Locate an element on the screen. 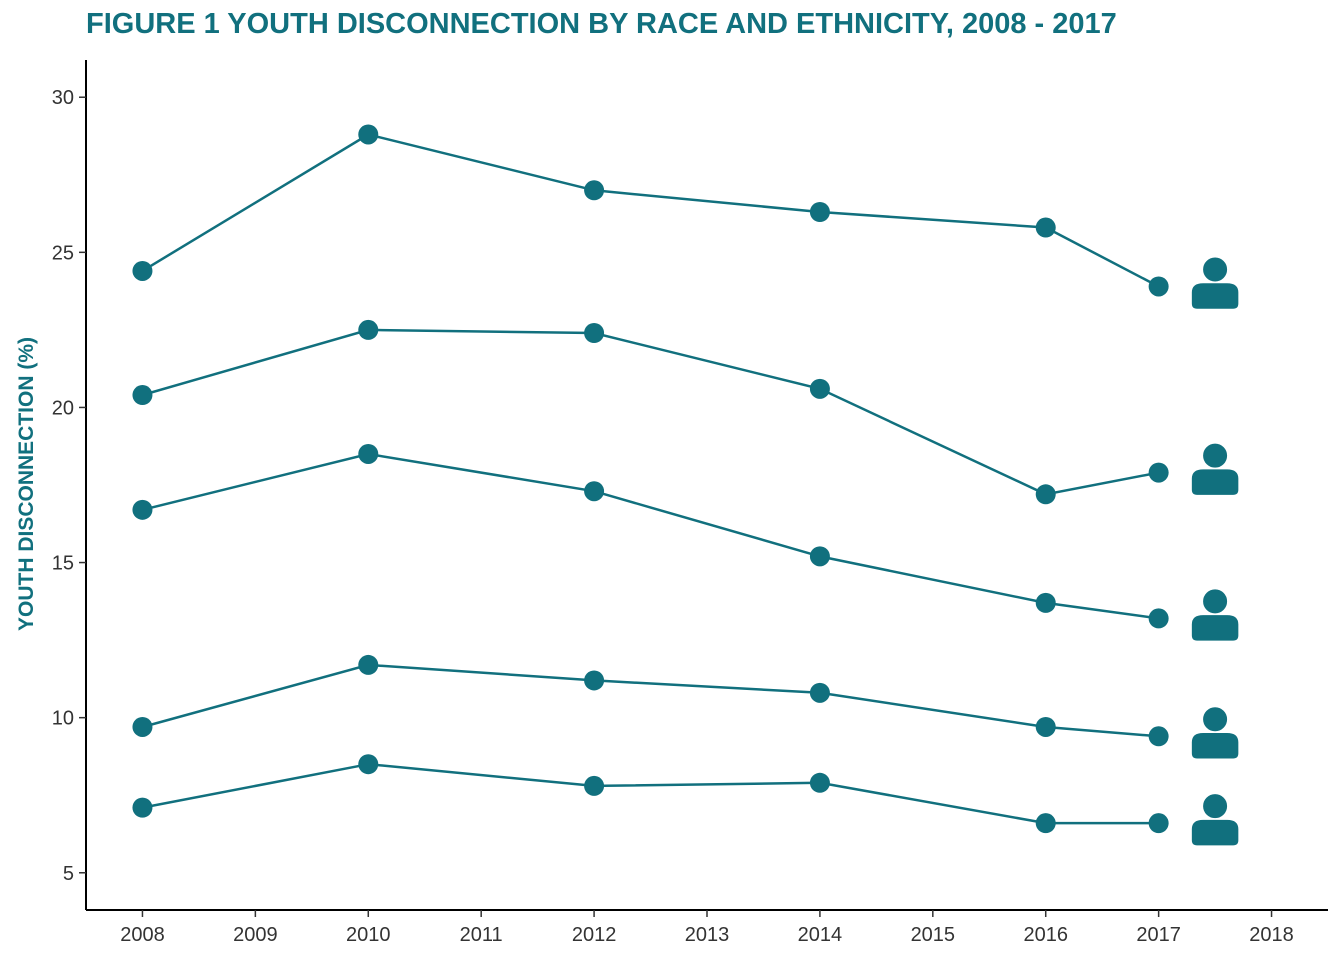  y-tick-label: 25 is located at coordinates (63, 253).